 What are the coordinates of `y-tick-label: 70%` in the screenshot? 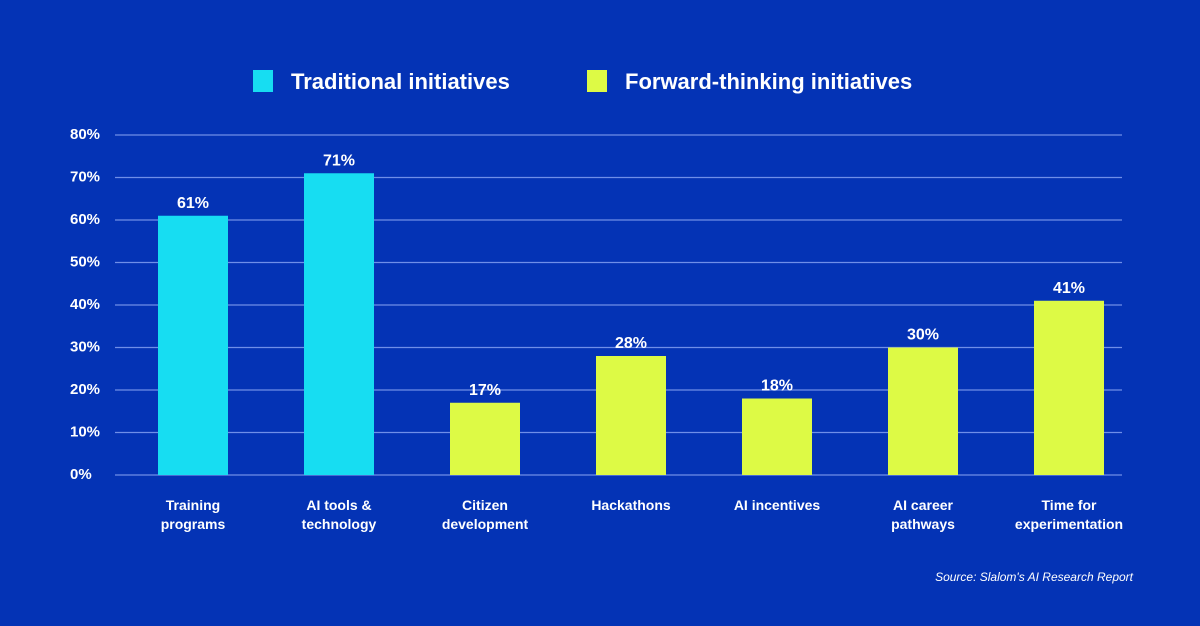 It's located at (85, 177).